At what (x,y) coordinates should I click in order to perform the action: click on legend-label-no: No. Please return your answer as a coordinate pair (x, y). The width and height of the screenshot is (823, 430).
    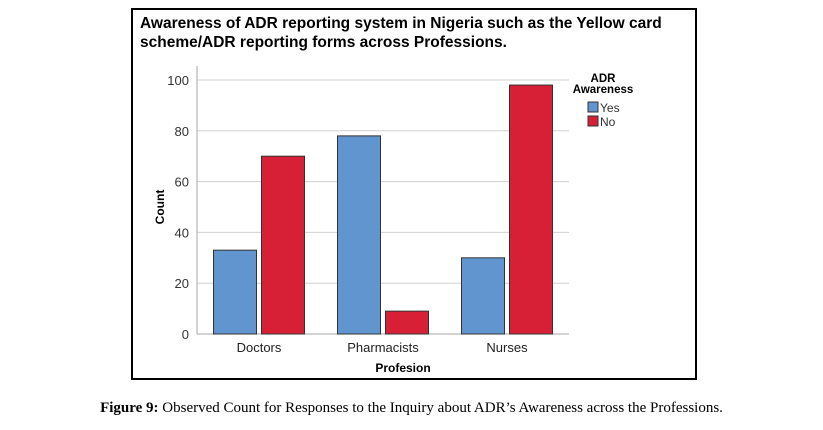
    Looking at the image, I should click on (608, 122).